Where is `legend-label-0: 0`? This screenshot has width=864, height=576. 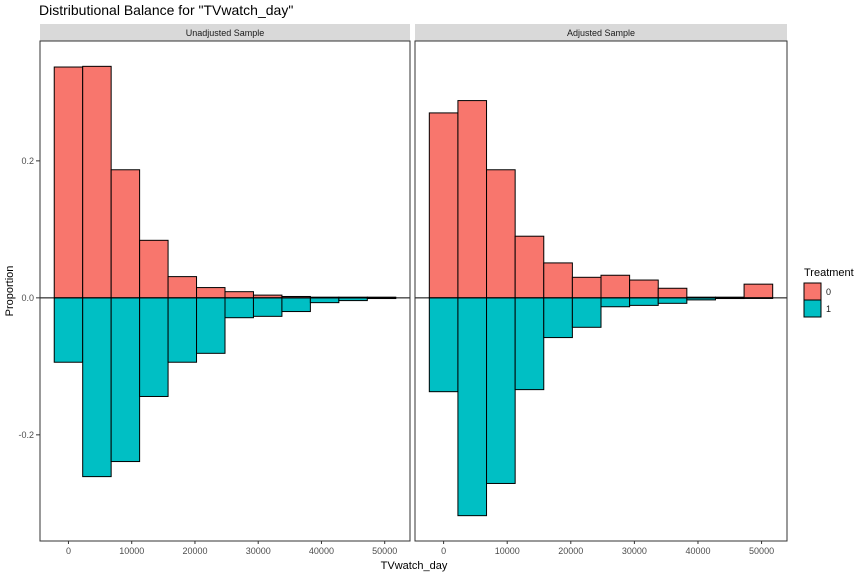
legend-label-0: 0 is located at coordinates (828, 292).